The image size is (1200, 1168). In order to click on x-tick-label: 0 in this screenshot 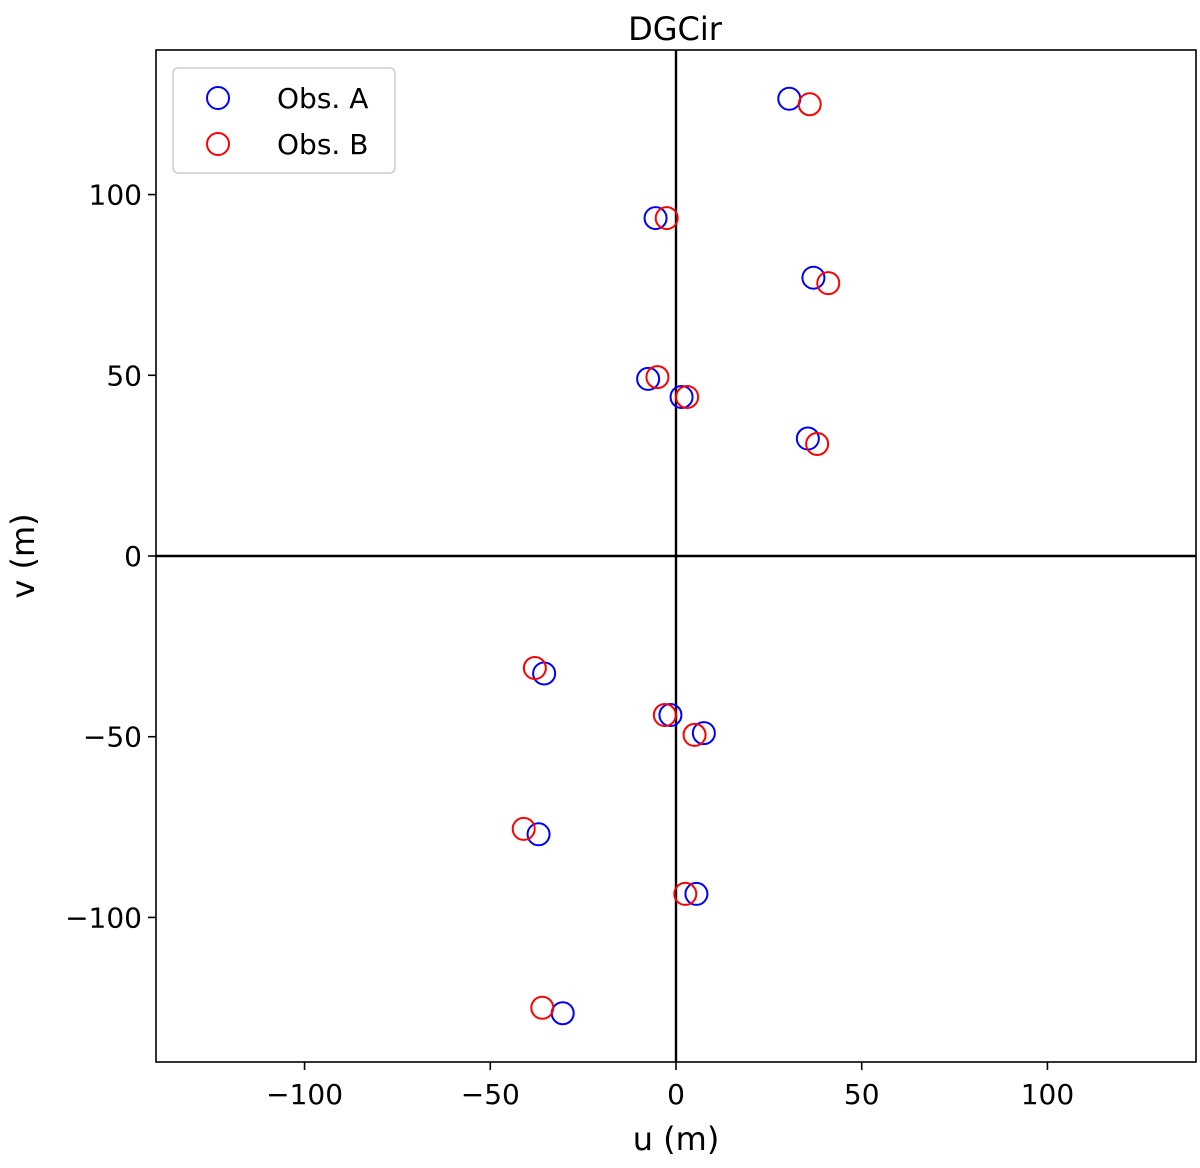, I will do `click(676, 1094)`.